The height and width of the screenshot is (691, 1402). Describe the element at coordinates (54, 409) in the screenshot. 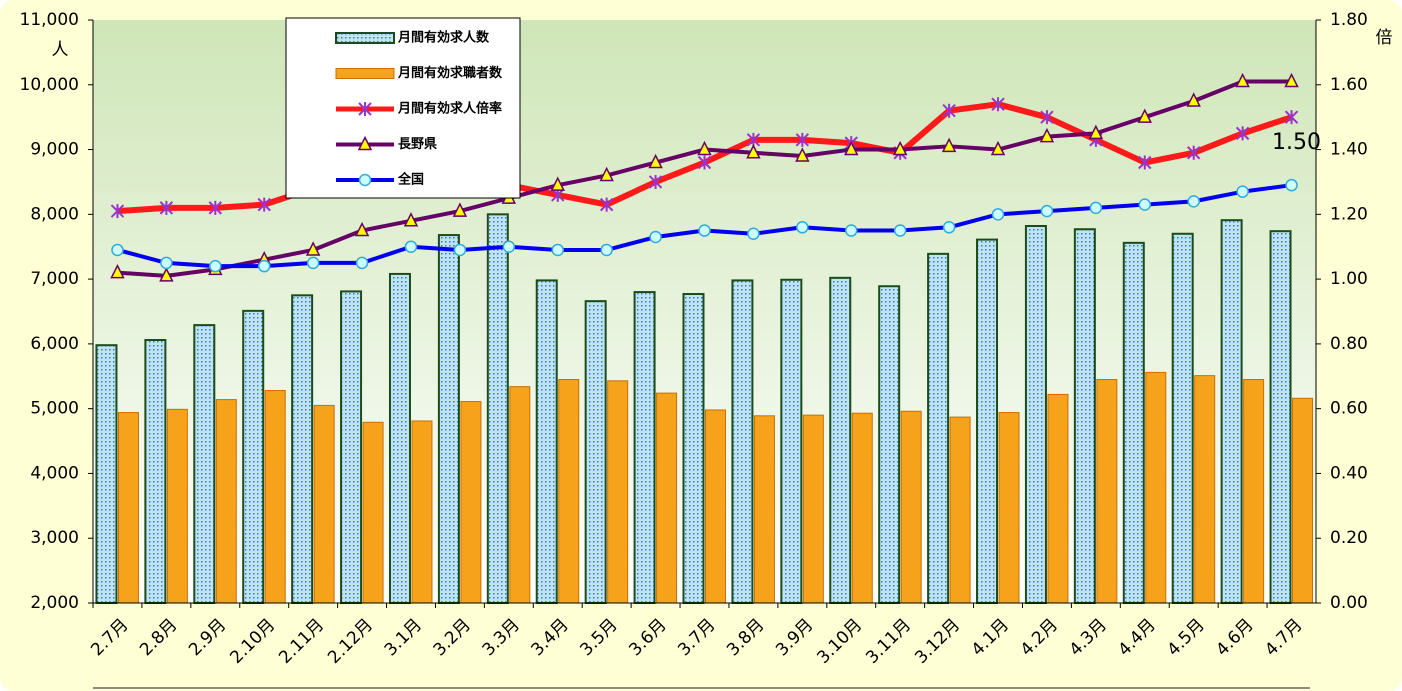

I see `y-tick-label: 5,000` at that location.